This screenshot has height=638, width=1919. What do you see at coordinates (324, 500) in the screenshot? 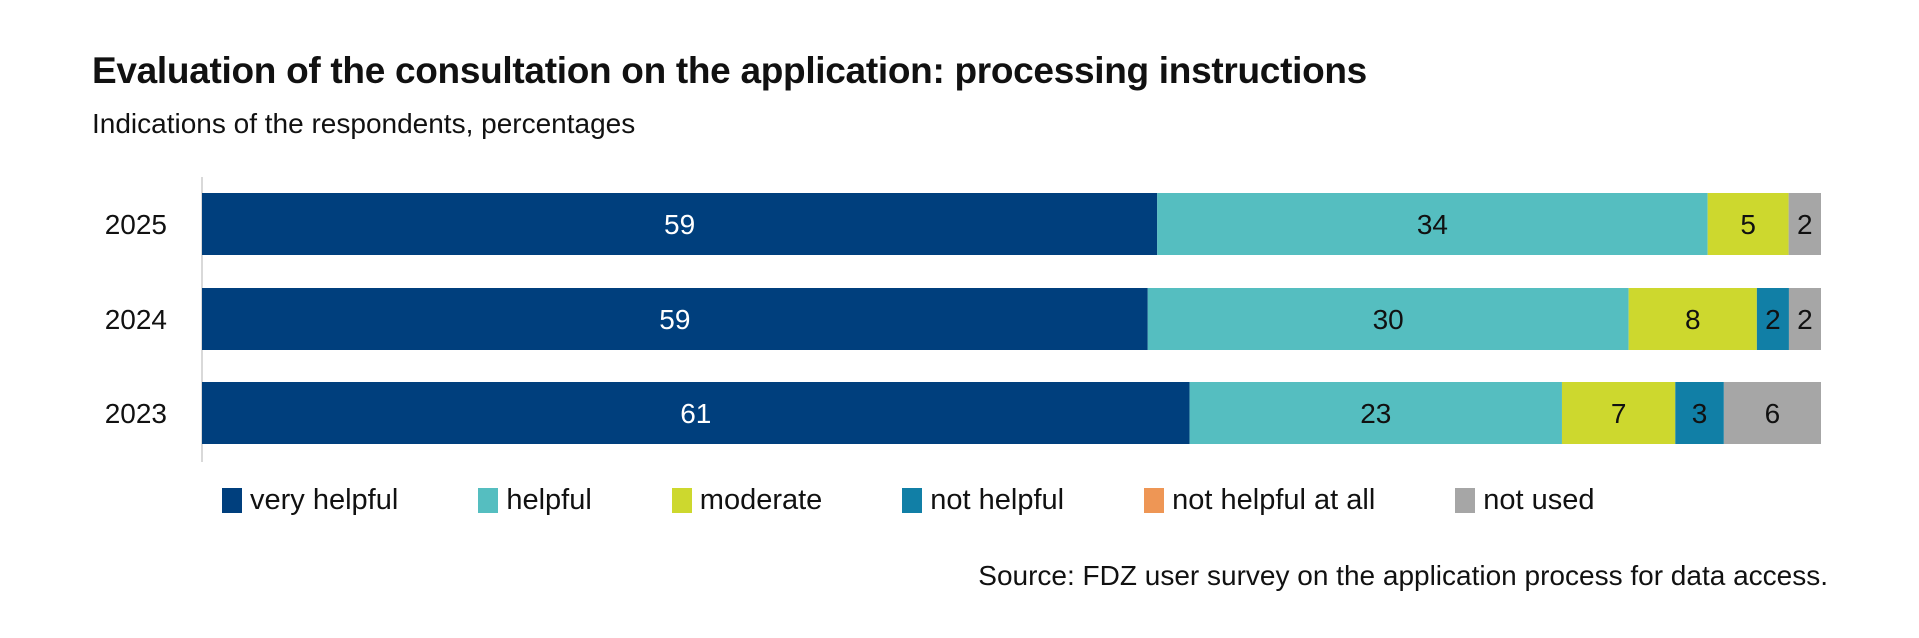
I see `legend-label: very helpful` at bounding box center [324, 500].